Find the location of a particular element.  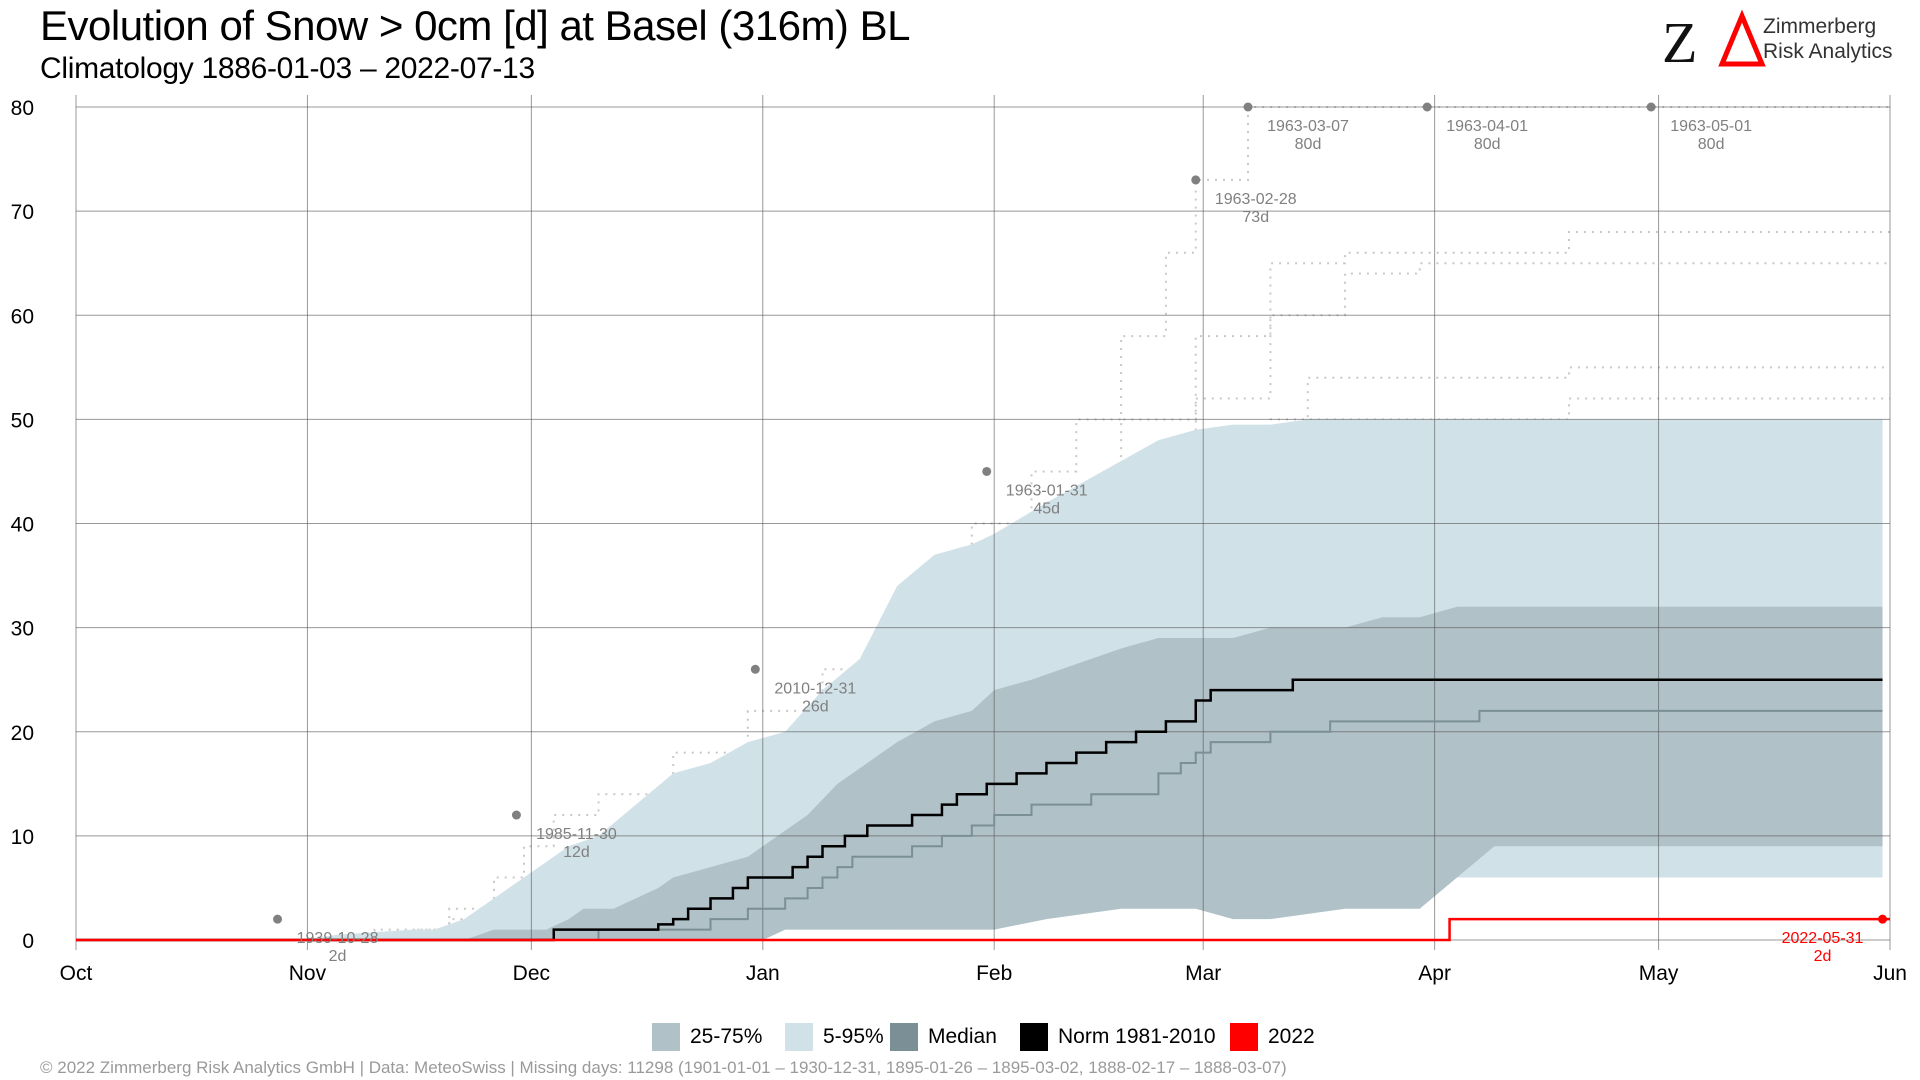

annotation-date: 1963-03-07 is located at coordinates (1308, 126).